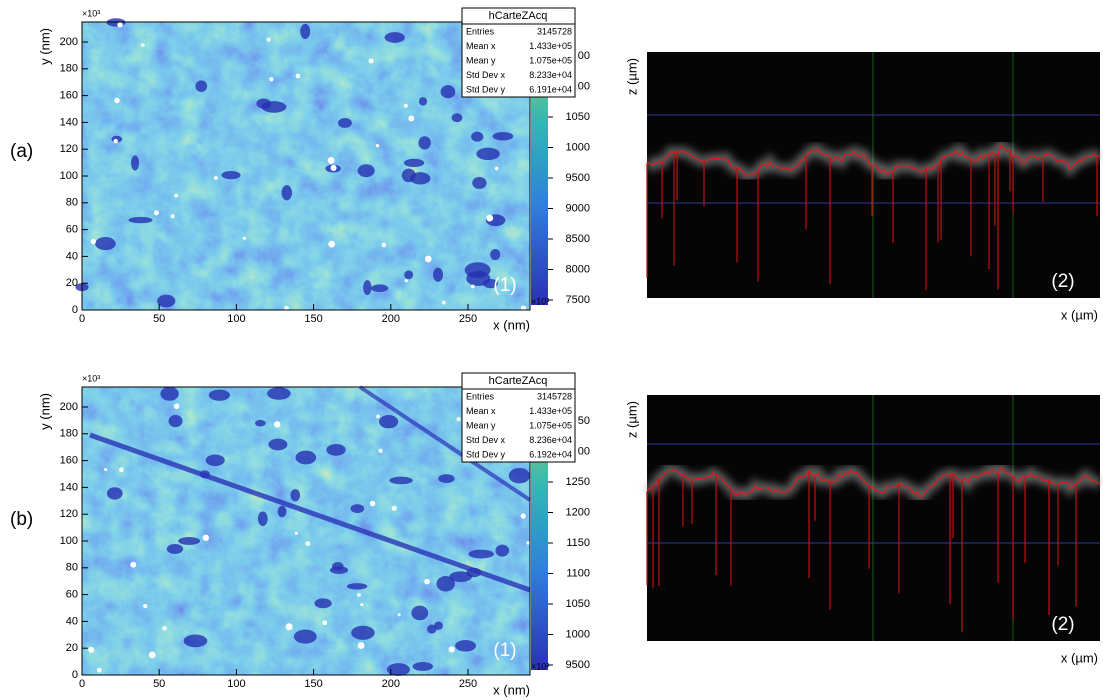 Image resolution: width=1103 pixels, height=700 pixels. What do you see at coordinates (578, 147) in the screenshot?
I see `z-tick-label: 1000` at bounding box center [578, 147].